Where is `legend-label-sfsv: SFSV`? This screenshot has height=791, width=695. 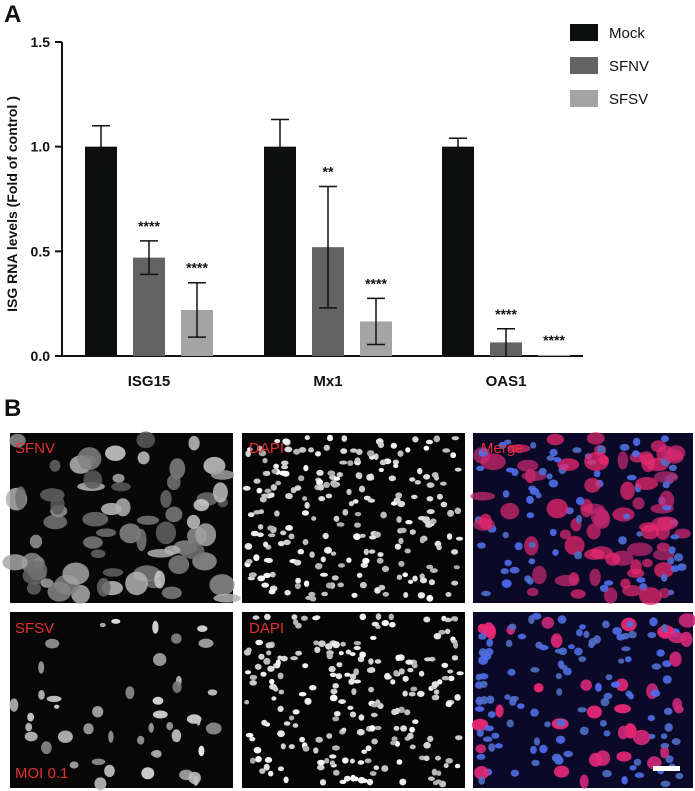 legend-label-sfsv: SFSV is located at coordinates (628, 99).